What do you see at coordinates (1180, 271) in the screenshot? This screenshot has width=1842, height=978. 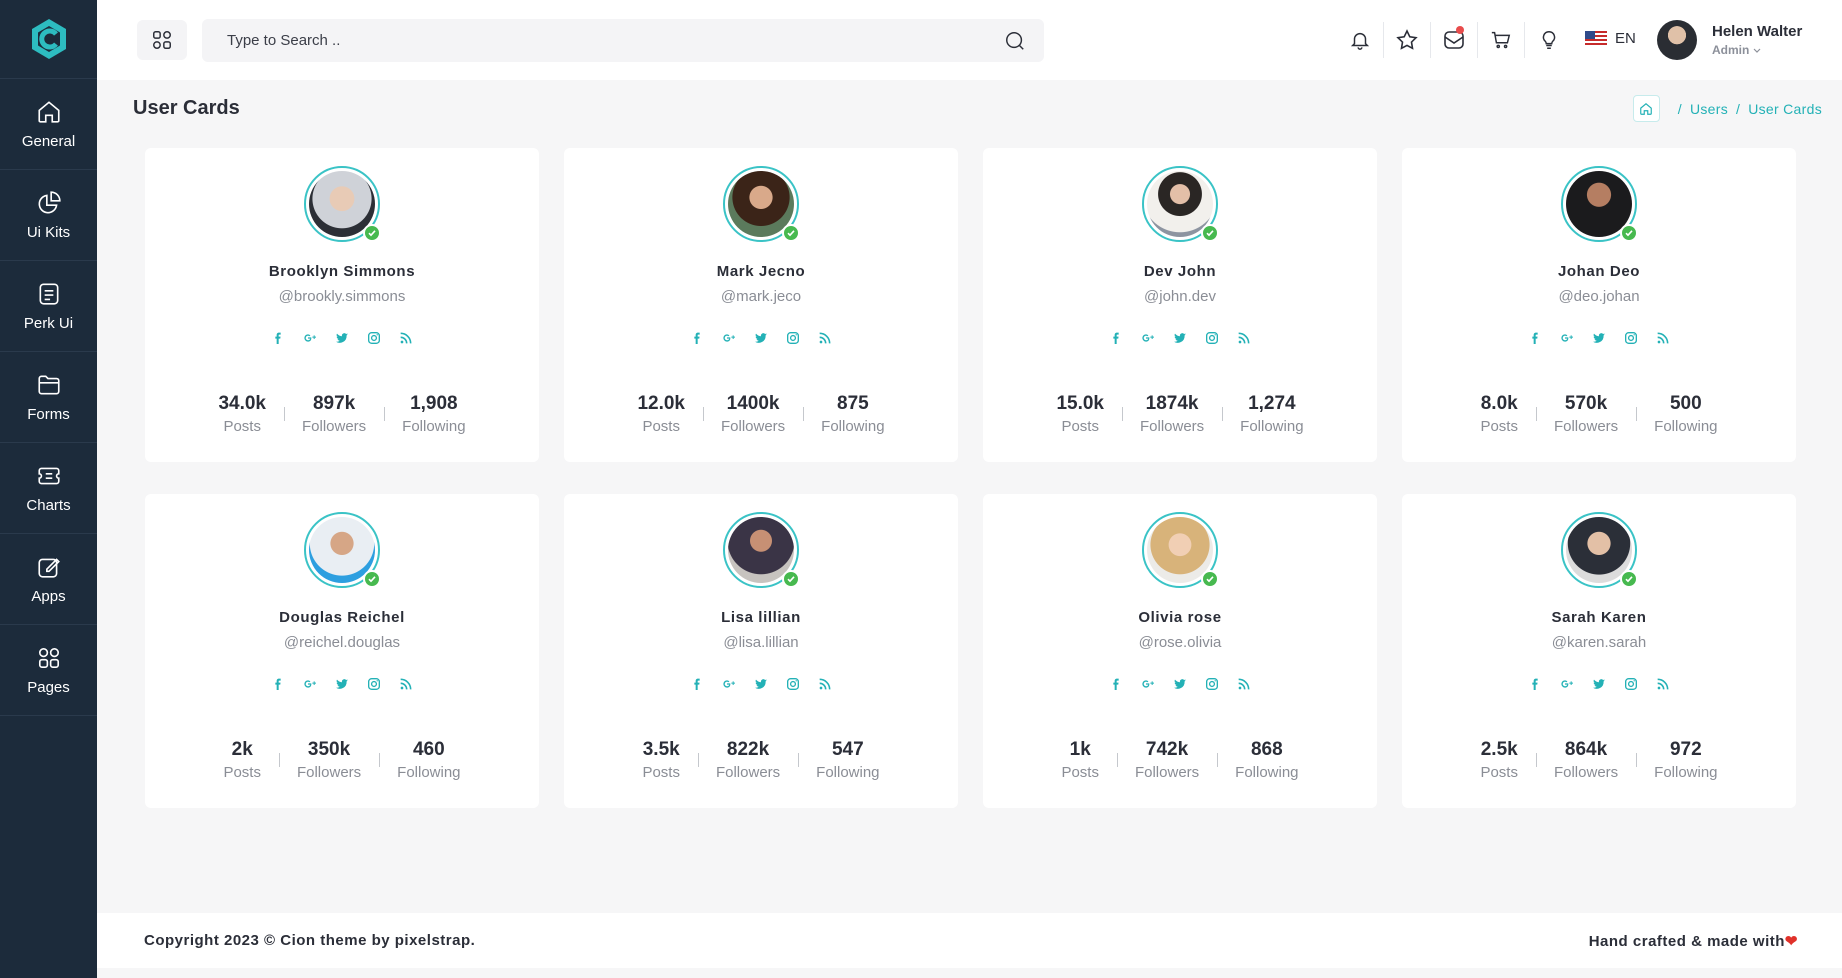 I see `user-name: Dev John` at bounding box center [1180, 271].